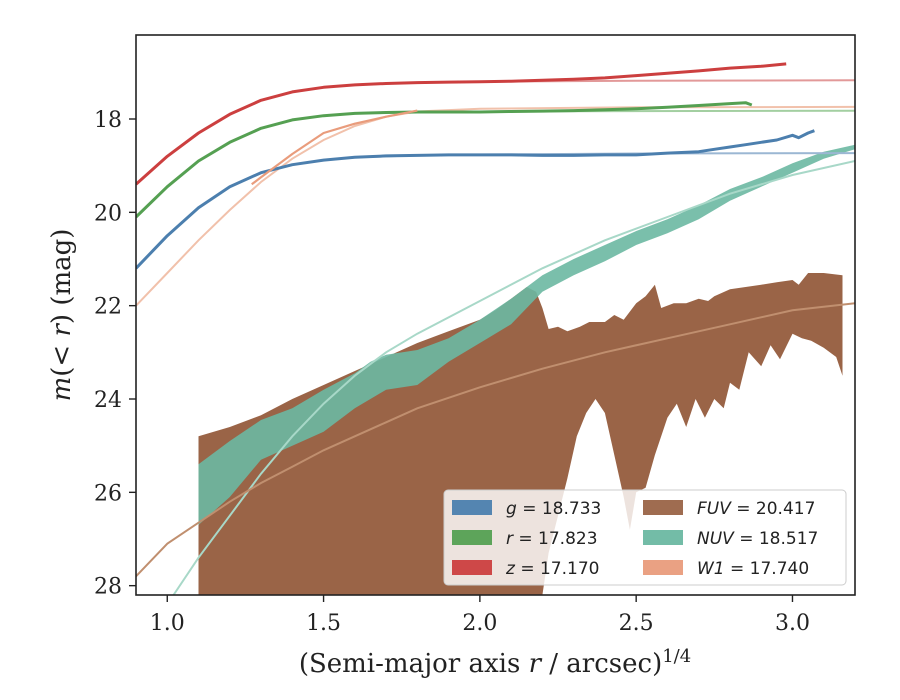 The image size is (900, 700). Describe the element at coordinates (167, 623) in the screenshot. I see `x-tick-label: 1.0` at that location.